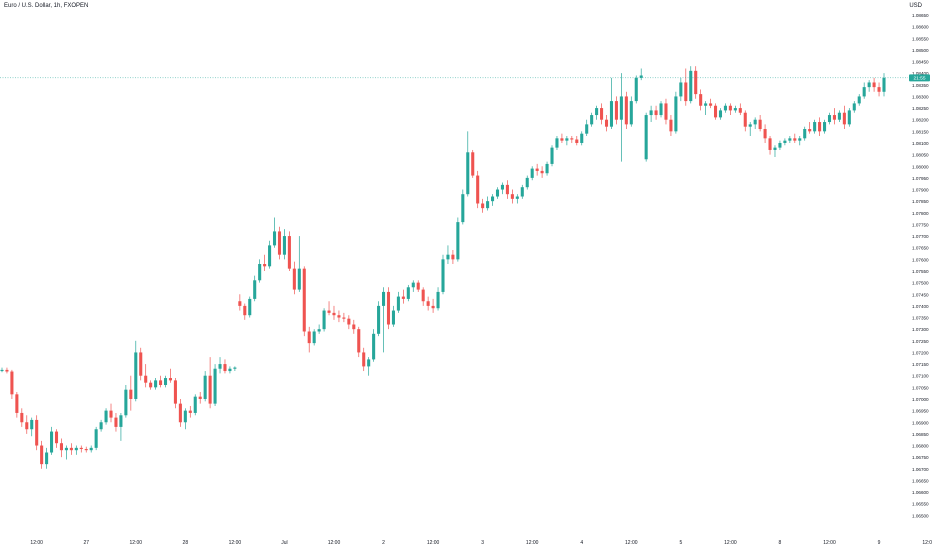 This screenshot has width=932, height=550. What do you see at coordinates (920, 15) in the screenshot?
I see `price-tick-label: 1.08650` at bounding box center [920, 15].